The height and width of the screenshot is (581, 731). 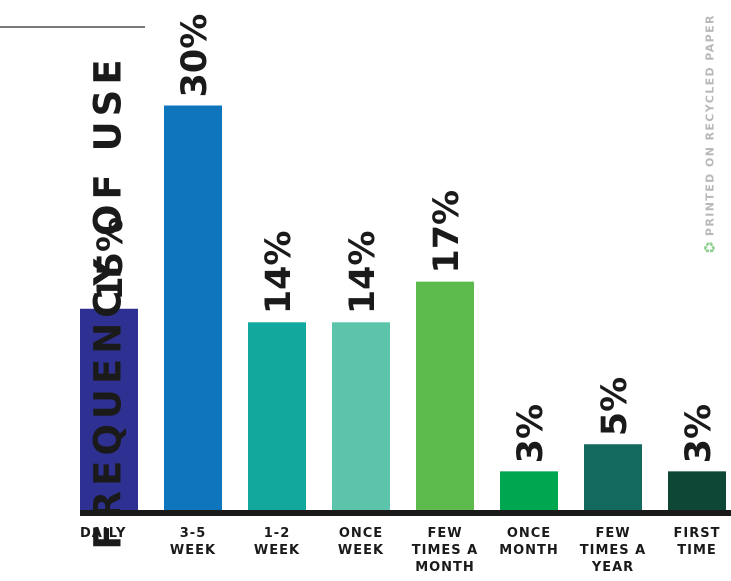 I want to click on x-axis-baseline, so click(x=405, y=513).